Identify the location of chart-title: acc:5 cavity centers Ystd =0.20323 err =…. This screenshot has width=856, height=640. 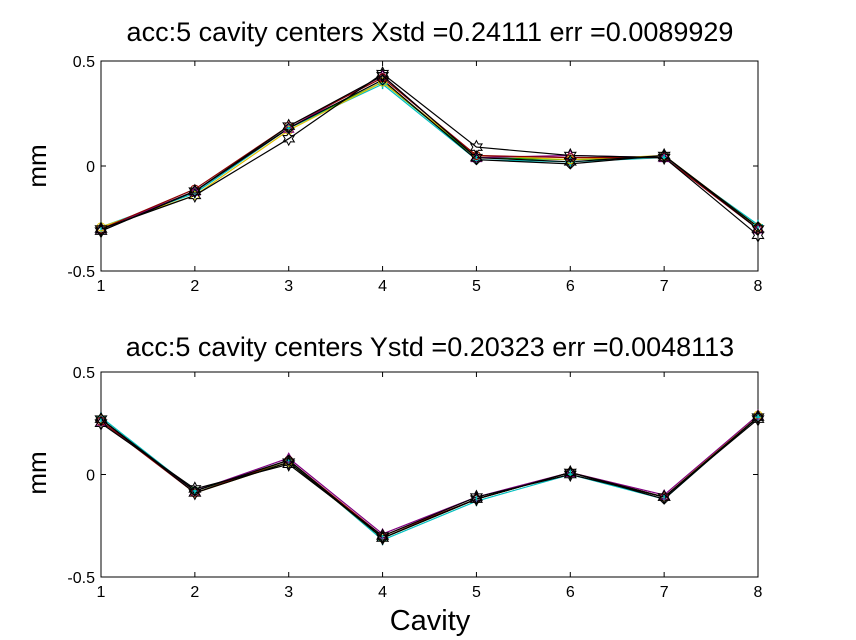
(430, 347).